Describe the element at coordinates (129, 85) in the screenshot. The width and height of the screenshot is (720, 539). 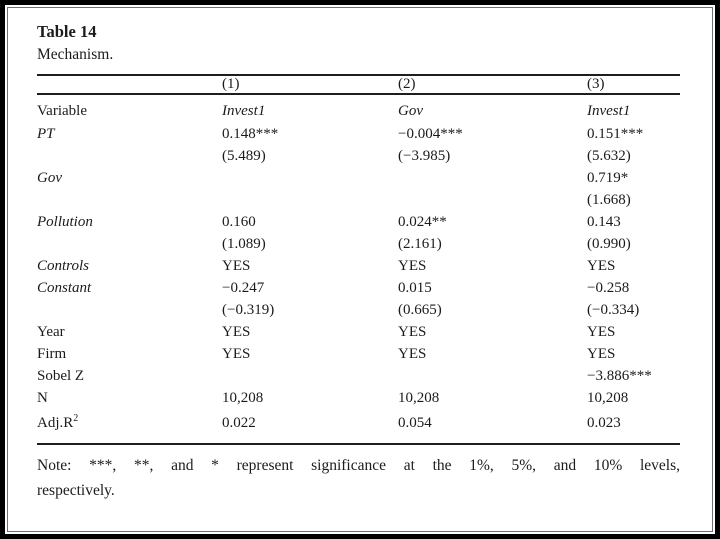
I see `column-header-blank` at that location.